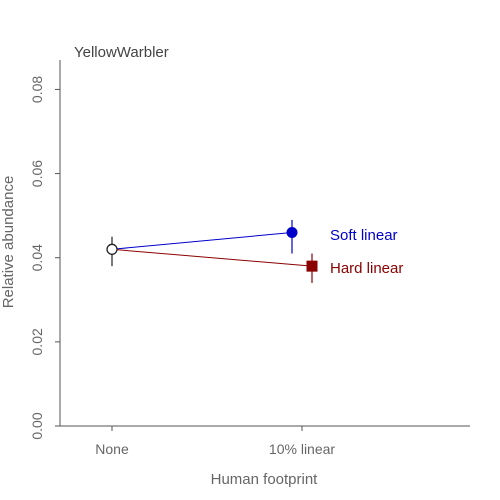 This screenshot has height=500, width=500. I want to click on y-tick-label: 0.02, so click(37, 341).